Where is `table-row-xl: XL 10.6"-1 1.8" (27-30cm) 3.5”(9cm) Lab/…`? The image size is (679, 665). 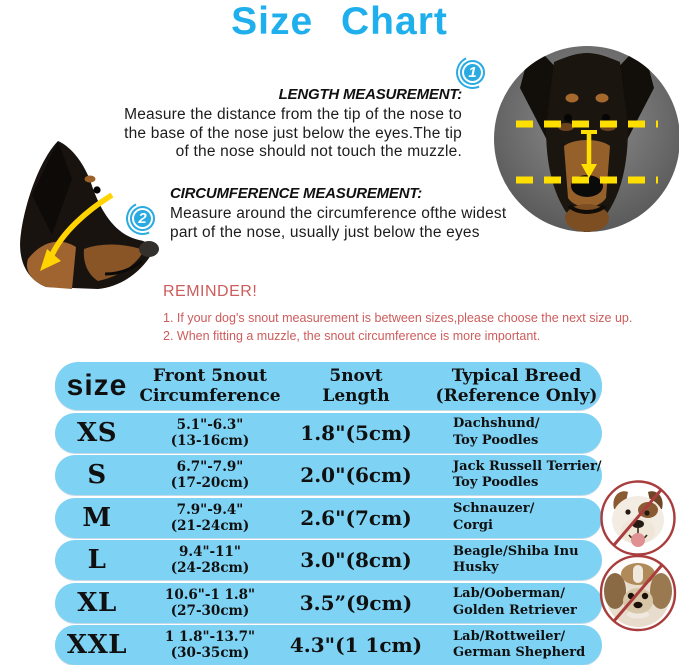
table-row-xl: XL 10.6"-1 1.8" (27-30cm) 3.5”(9cm) Lab/… is located at coordinates (328, 602).